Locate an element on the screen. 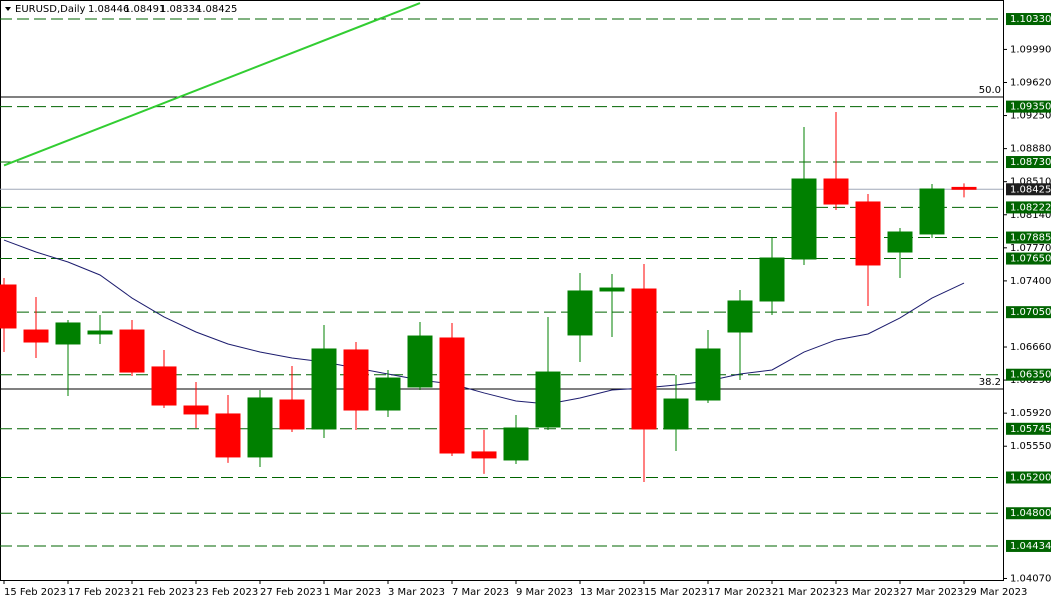  level-label: 1.06350 is located at coordinates (1030, 375).